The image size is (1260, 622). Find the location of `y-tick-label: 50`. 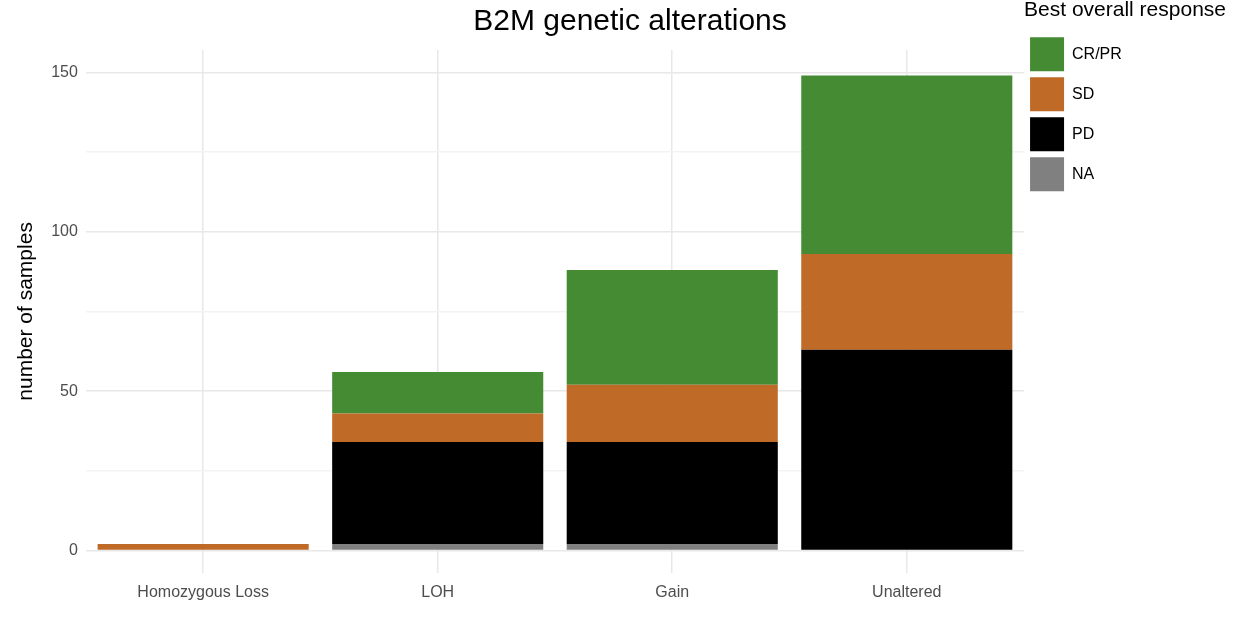

y-tick-label: 50 is located at coordinates (69, 390).